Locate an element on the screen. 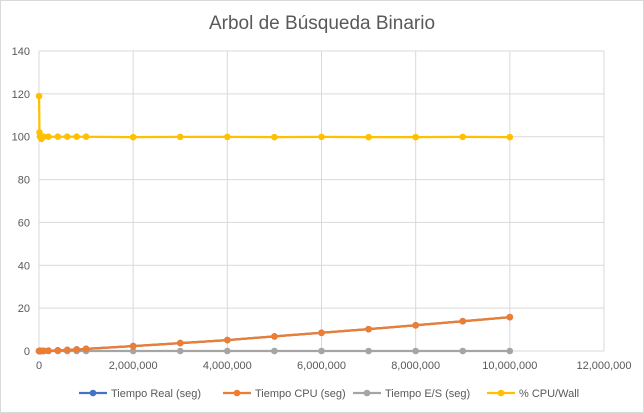  y-tick-label: 140 is located at coordinates (21, 52).